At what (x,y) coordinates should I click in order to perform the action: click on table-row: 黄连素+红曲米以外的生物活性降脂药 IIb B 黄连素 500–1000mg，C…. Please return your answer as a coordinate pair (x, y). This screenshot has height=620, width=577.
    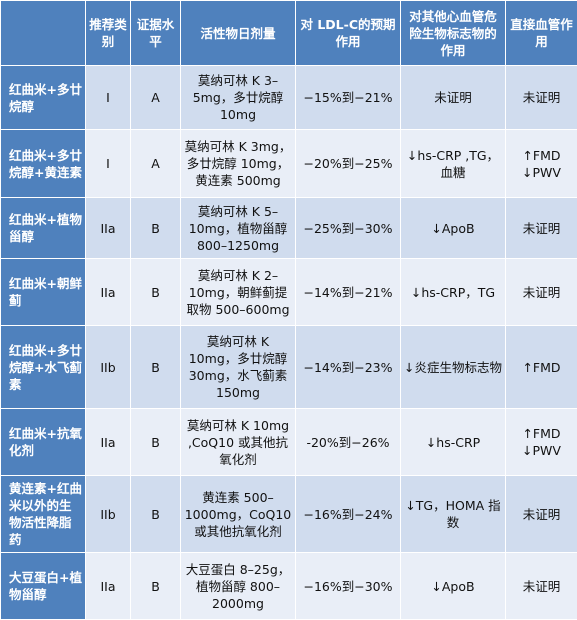
    Looking at the image, I should click on (289, 514).